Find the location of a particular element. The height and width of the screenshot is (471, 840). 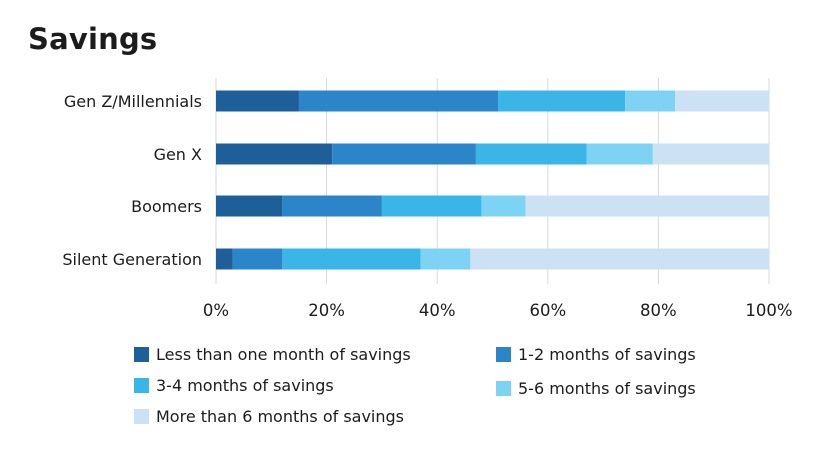

x-tick-label: 40% is located at coordinates (437, 310).